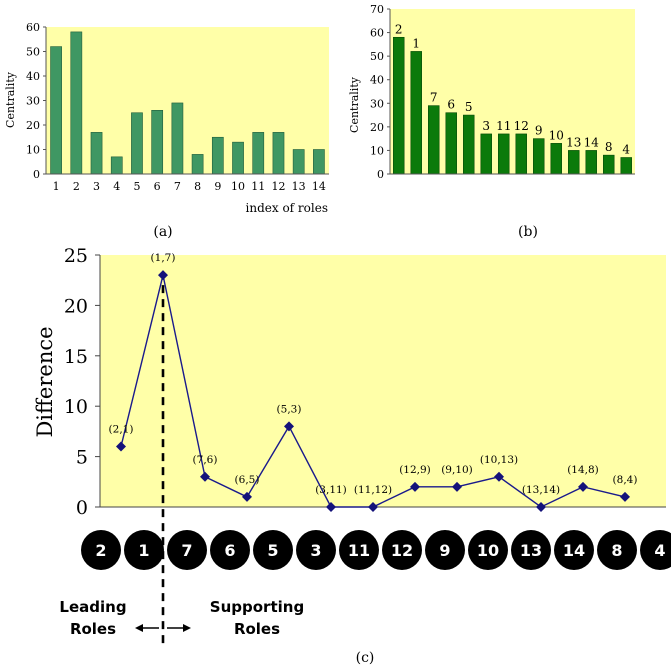 The width and height of the screenshot is (671, 668). I want to click on data-label-c: (2,1), so click(121, 430).